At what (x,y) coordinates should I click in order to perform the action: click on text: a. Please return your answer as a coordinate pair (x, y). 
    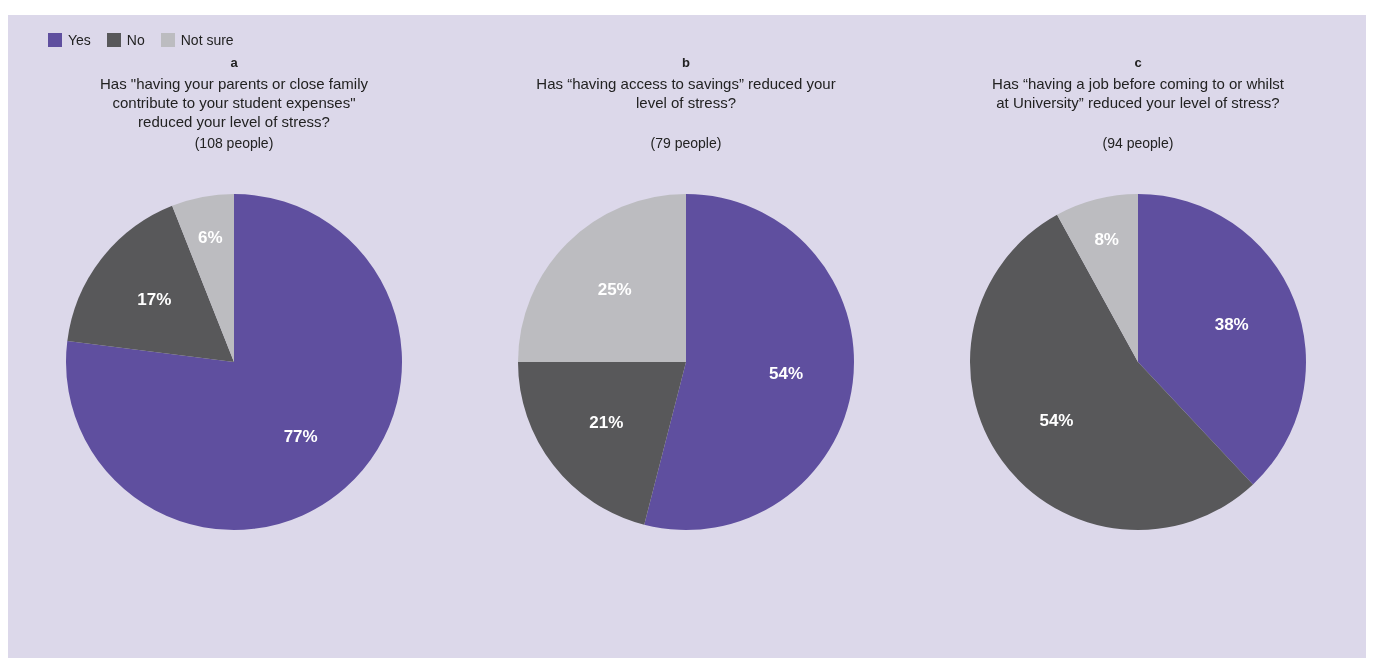
    Looking at the image, I should click on (234, 62).